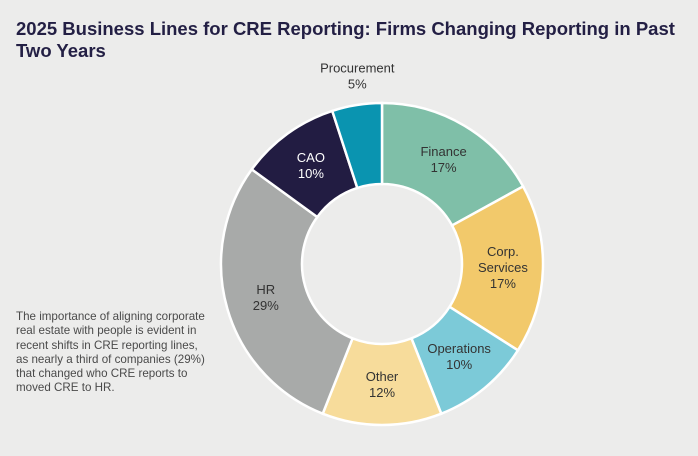  What do you see at coordinates (265, 289) in the screenshot?
I see `data-label-line: HR` at bounding box center [265, 289].